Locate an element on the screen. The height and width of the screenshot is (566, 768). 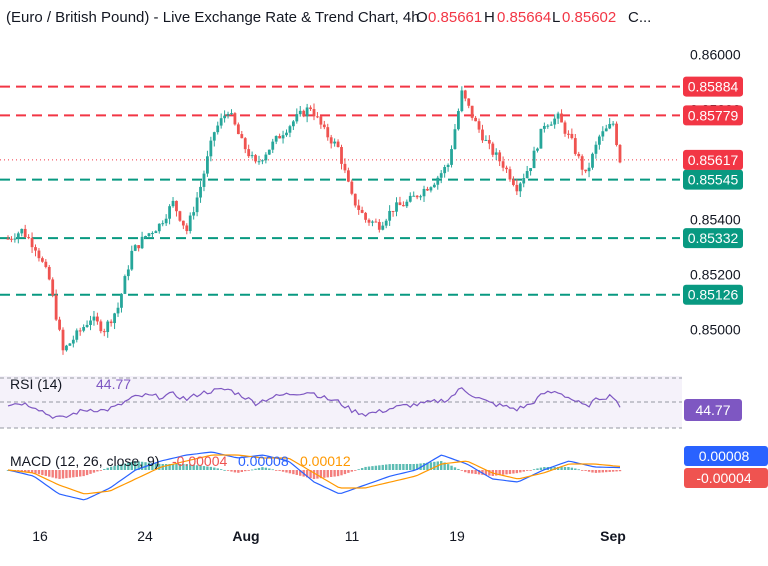
time-tick-label: 11 is located at coordinates (352, 536).